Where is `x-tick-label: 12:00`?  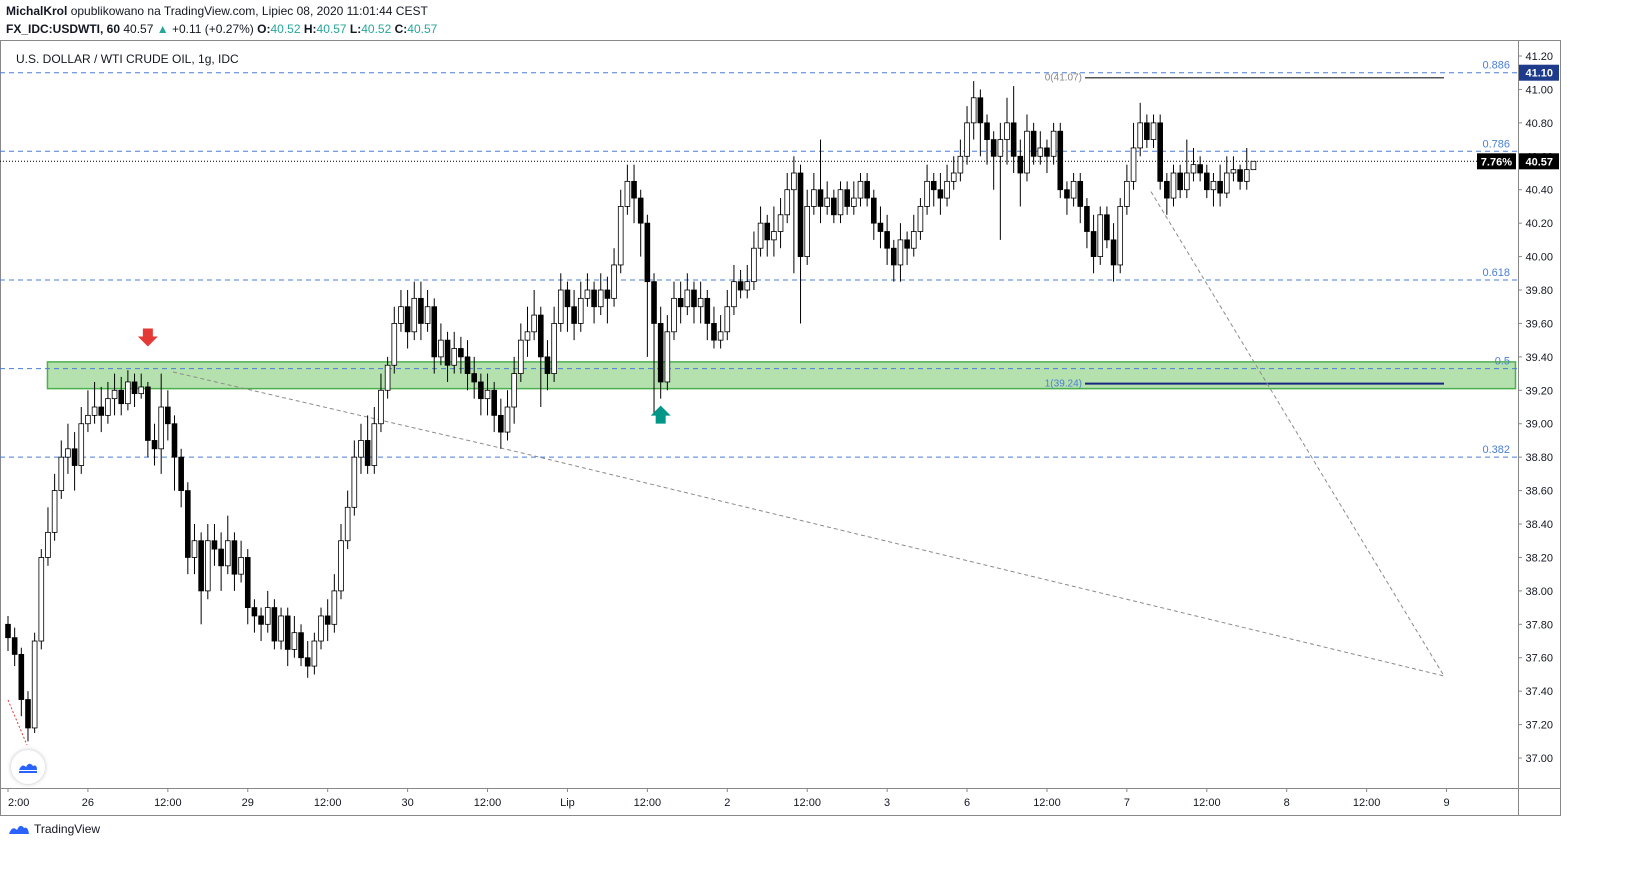
x-tick-label: 12:00 is located at coordinates (488, 803).